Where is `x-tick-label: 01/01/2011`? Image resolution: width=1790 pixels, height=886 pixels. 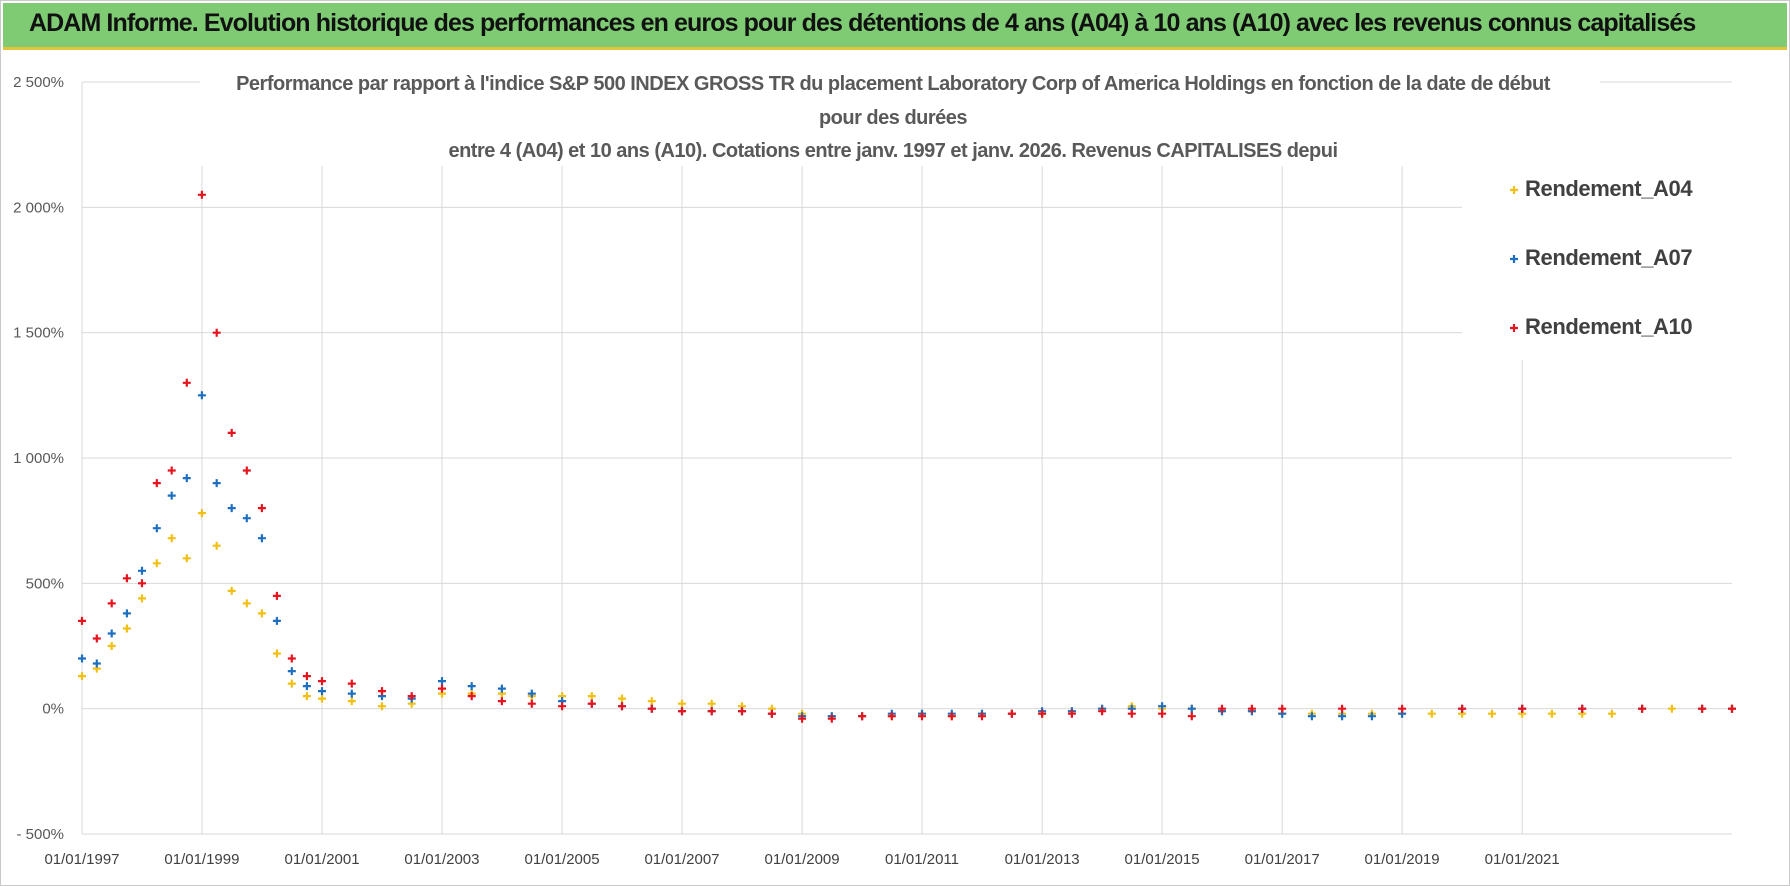
x-tick-label: 01/01/2011 is located at coordinates (922, 859).